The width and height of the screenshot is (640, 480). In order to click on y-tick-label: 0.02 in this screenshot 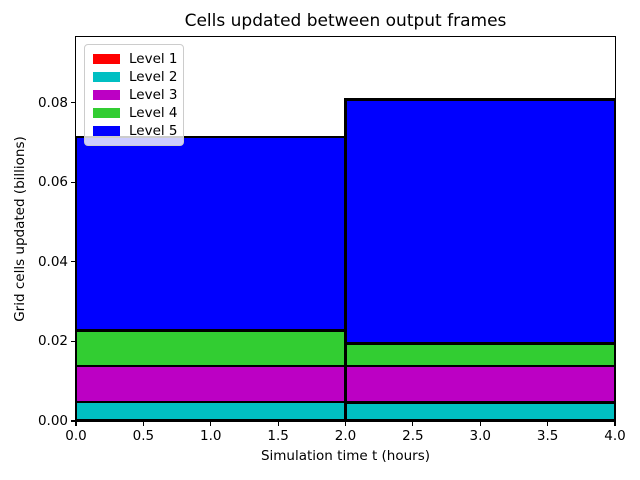, I will do `click(52, 341)`.